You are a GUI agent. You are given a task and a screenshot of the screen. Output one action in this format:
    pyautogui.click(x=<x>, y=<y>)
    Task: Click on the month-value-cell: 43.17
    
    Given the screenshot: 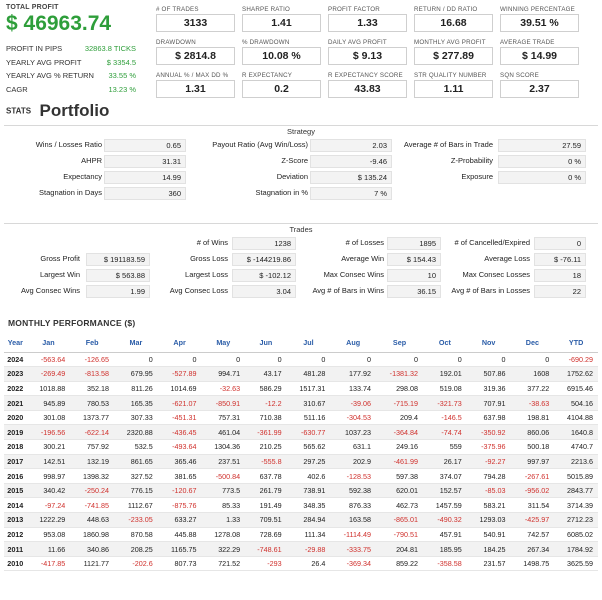 What is the action you would take?
    pyautogui.click(x=266, y=374)
    